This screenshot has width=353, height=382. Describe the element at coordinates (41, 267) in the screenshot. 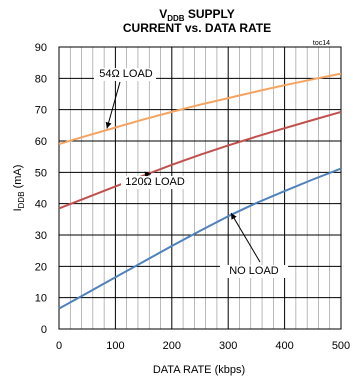

I see `y-tick-label: 20` at that location.